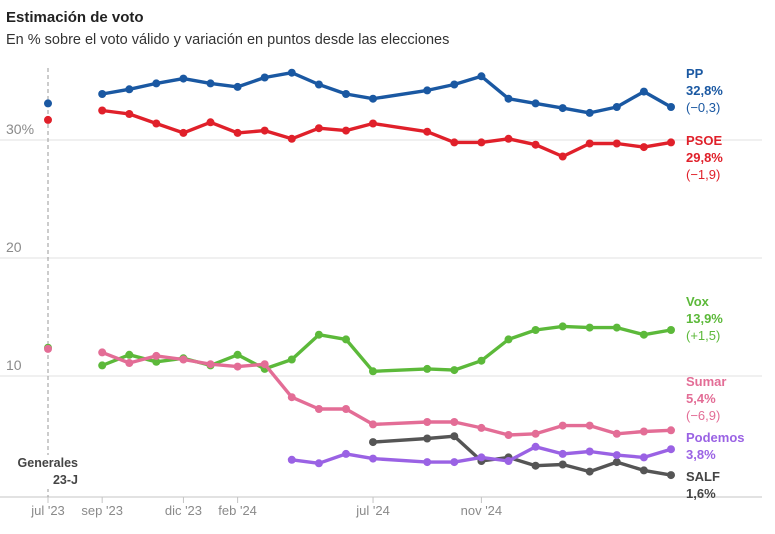  I want to click on end-label-podemos: Podemos 3,8%, so click(715, 446).